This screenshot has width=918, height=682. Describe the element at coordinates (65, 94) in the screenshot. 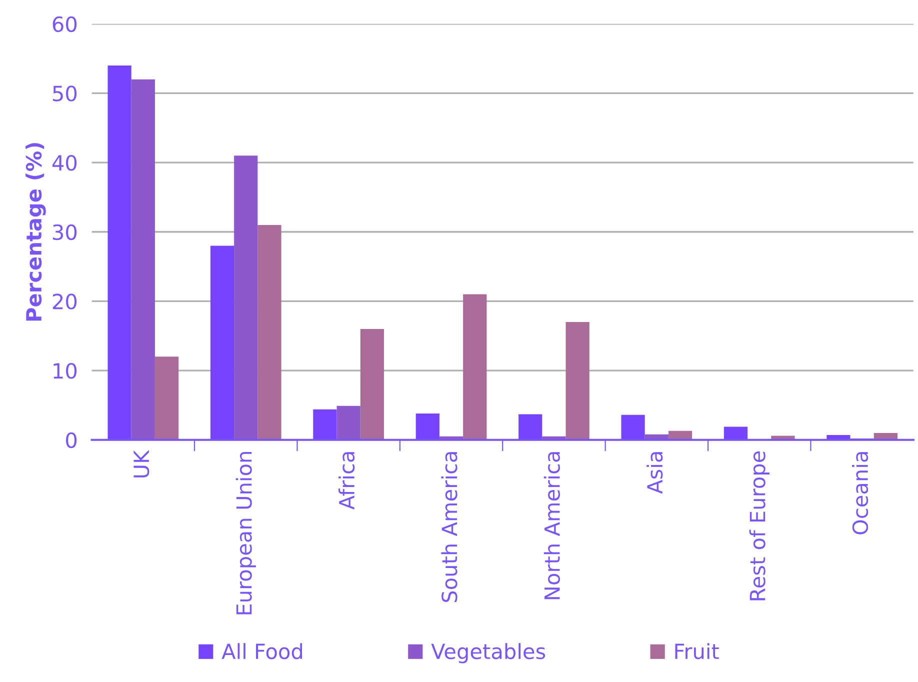

I see `y-tick-label: 50` at that location.